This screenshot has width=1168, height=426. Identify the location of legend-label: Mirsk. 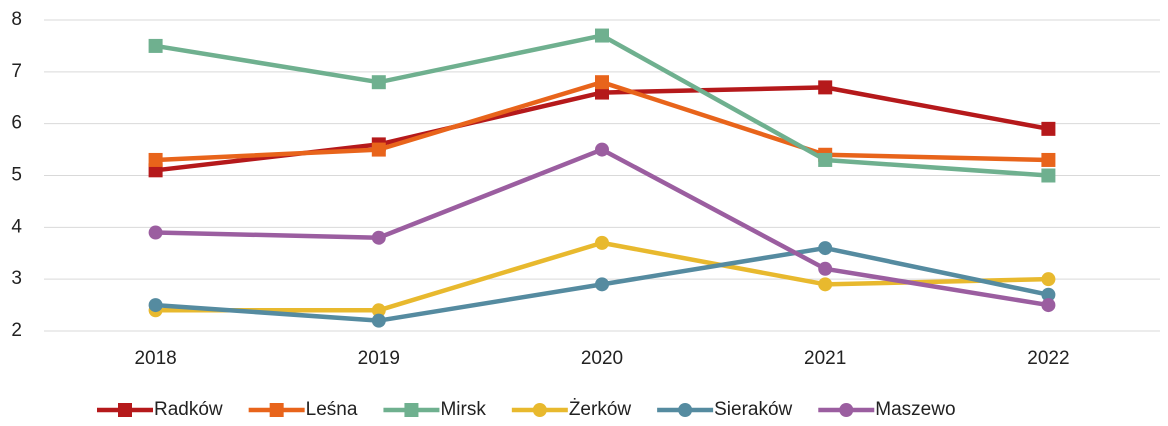
(463, 409).